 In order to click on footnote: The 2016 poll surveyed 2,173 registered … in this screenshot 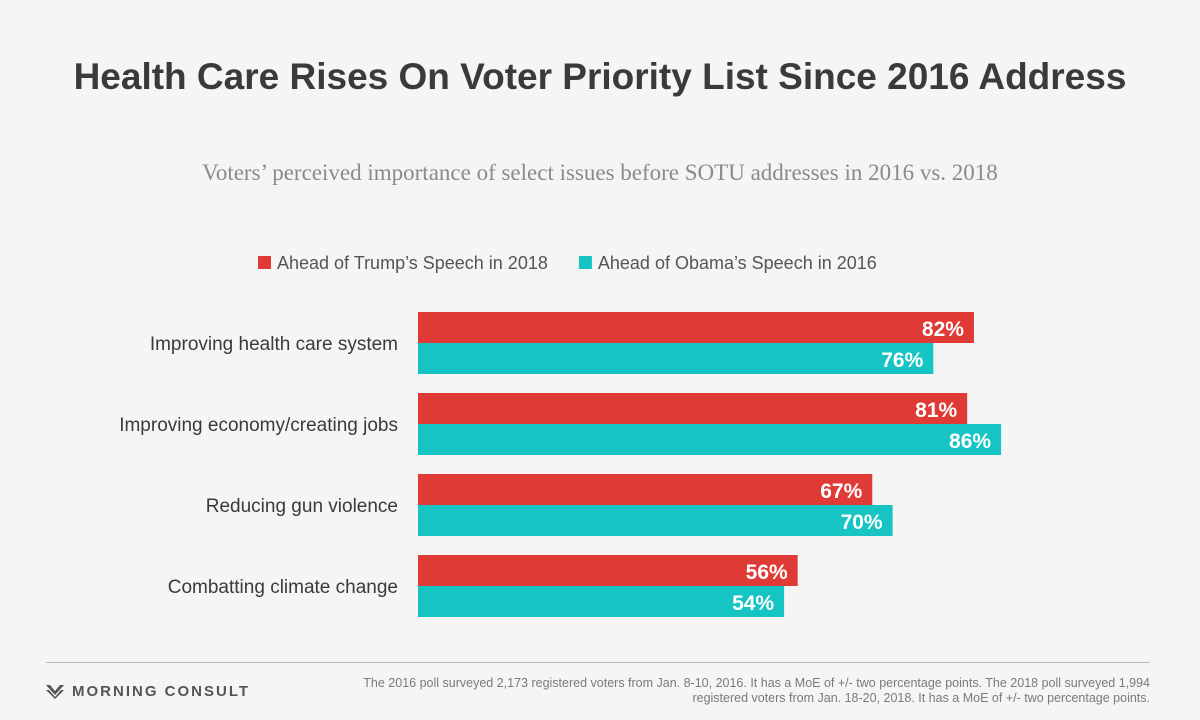, I will do `click(720, 691)`.